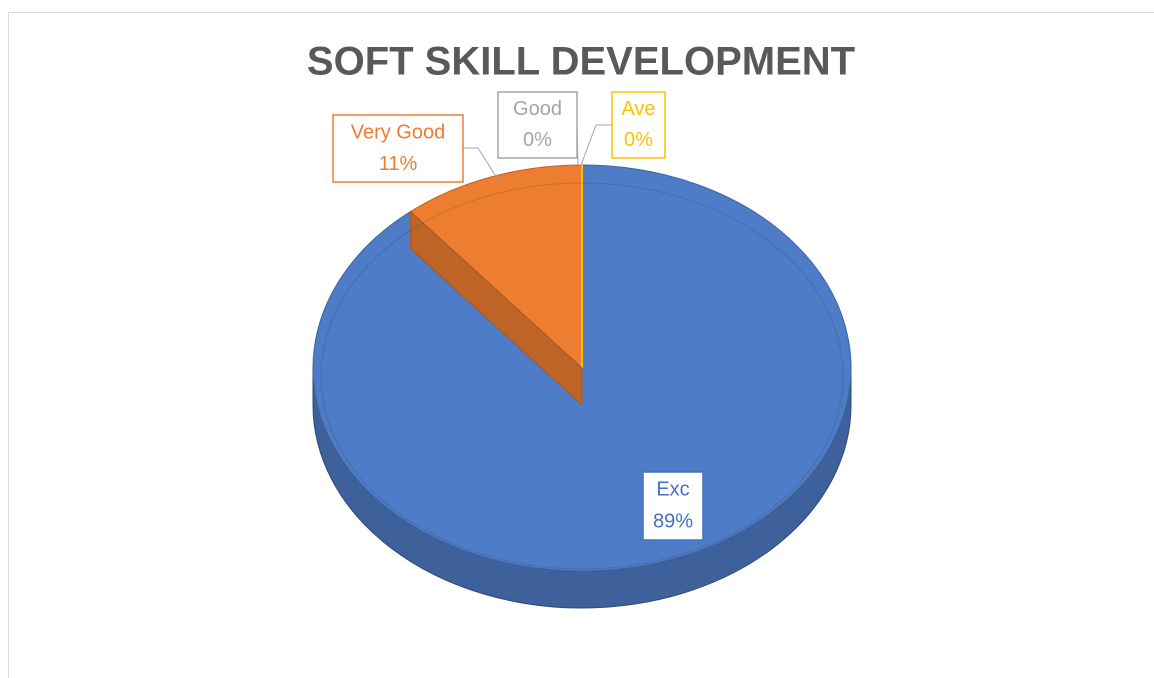 This screenshot has width=1154, height=678. I want to click on data-label-category: Exc, so click(672, 490).